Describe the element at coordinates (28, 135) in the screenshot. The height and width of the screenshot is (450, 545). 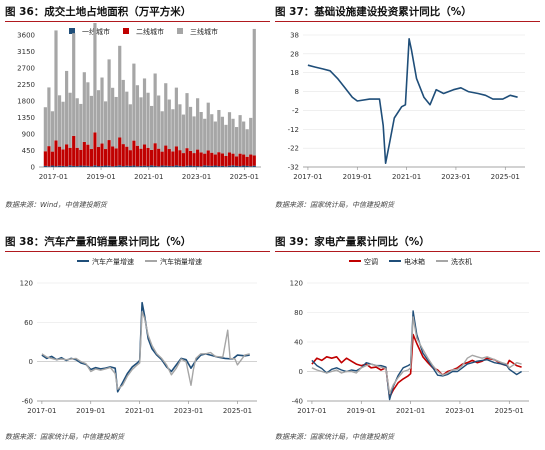
I see `y-tick-label: 900` at that location.